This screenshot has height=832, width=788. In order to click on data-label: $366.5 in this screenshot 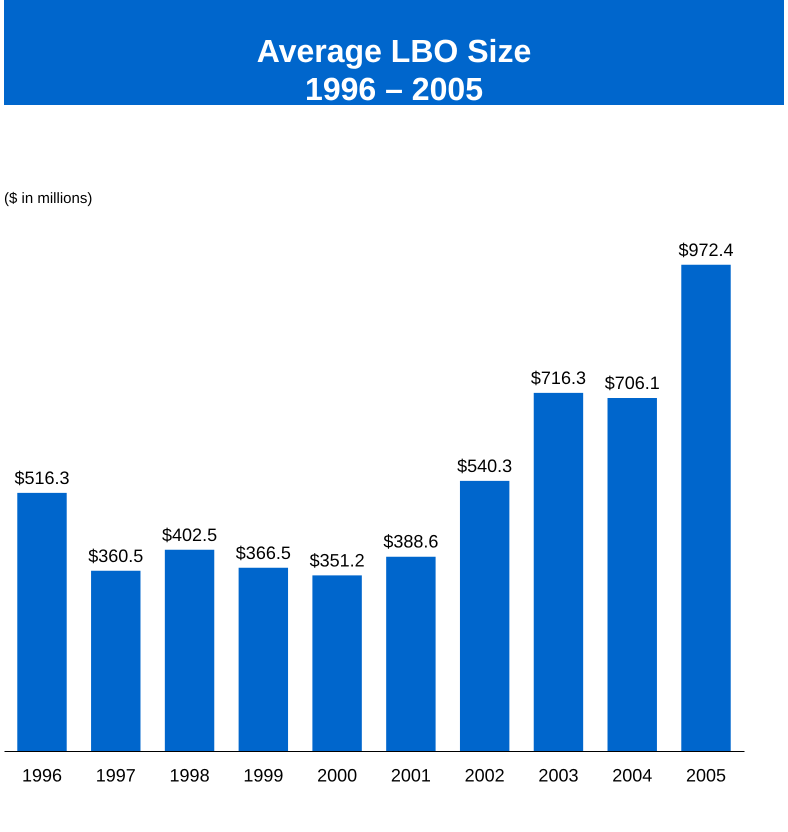, I will do `click(263, 552)`.